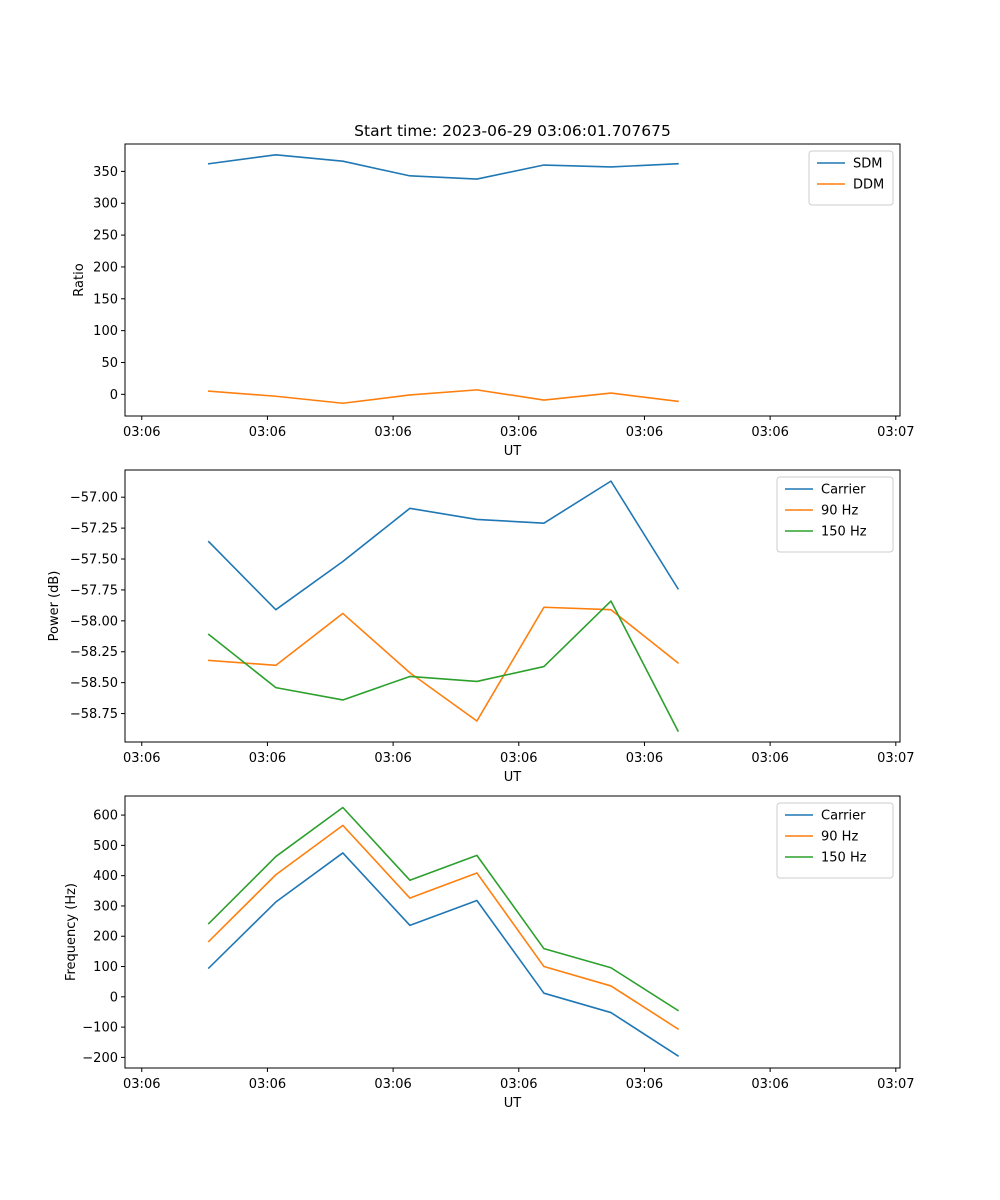  What do you see at coordinates (105, 846) in the screenshot?
I see `y-tick-label: 500` at bounding box center [105, 846].